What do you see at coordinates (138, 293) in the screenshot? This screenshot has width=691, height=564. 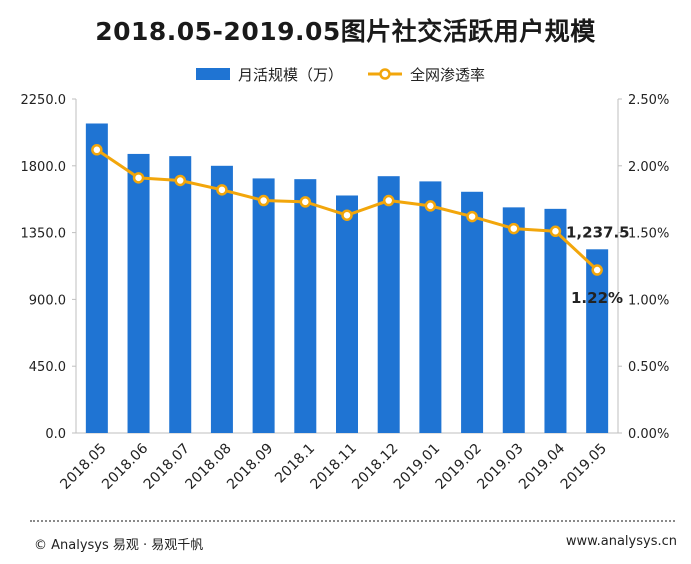 I see `bar-2018.06` at bounding box center [138, 293].